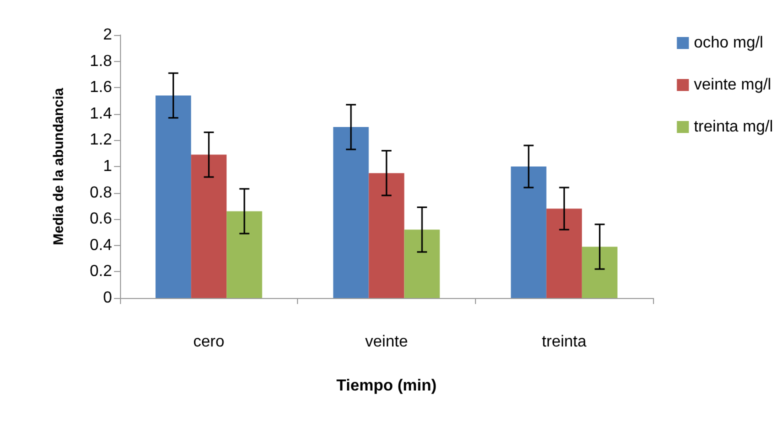 The height and width of the screenshot is (428, 783). I want to click on y-tick-label: 1.8, so click(101, 61).